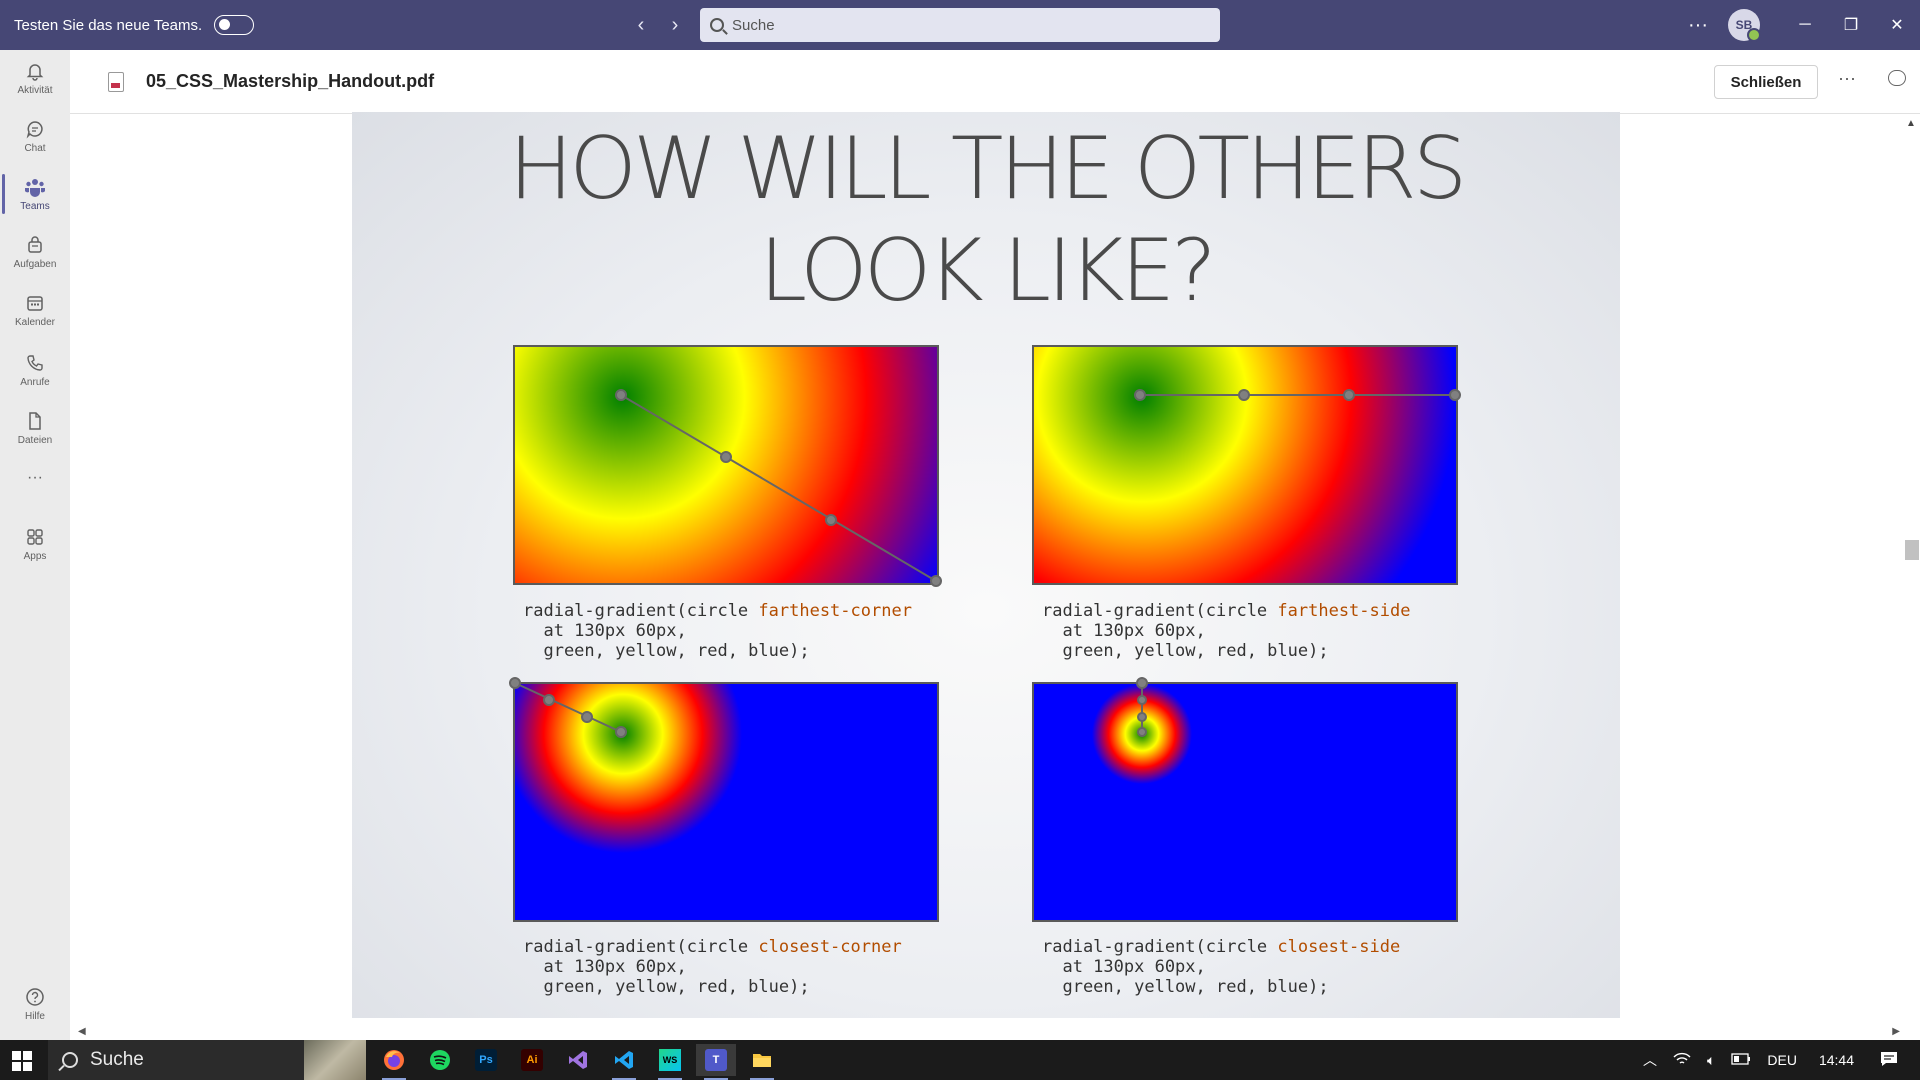  I want to click on close-document-button: Schließen, so click(1766, 82).